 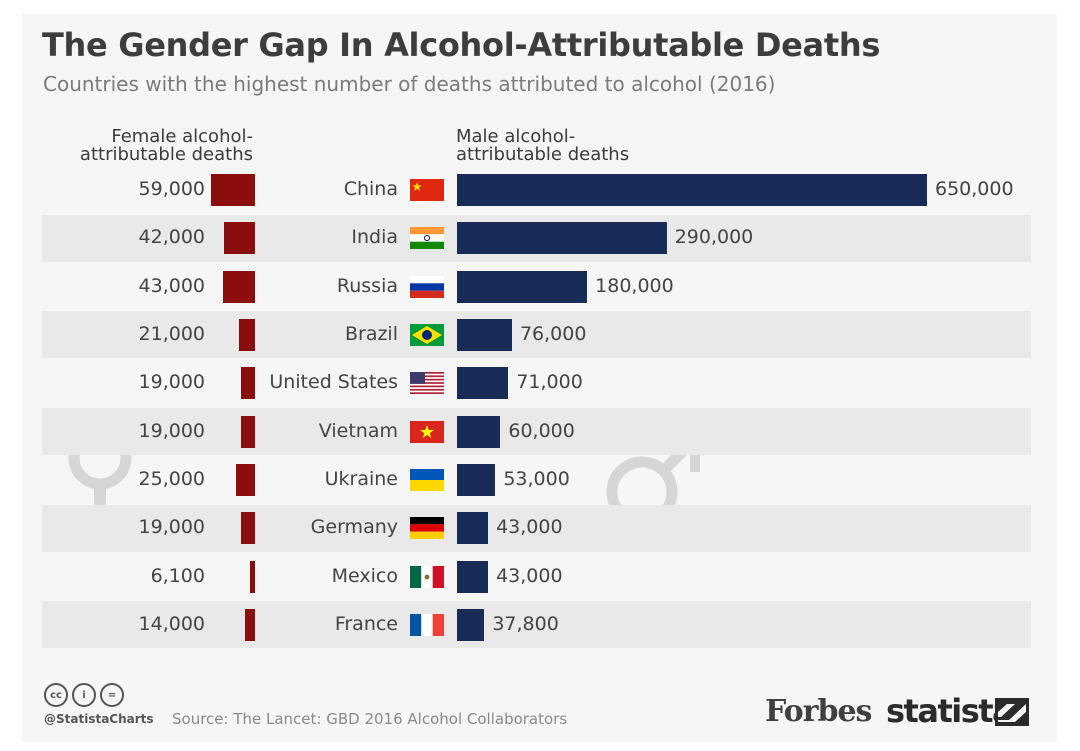 I want to click on attribution-icon: i, so click(x=84, y=695).